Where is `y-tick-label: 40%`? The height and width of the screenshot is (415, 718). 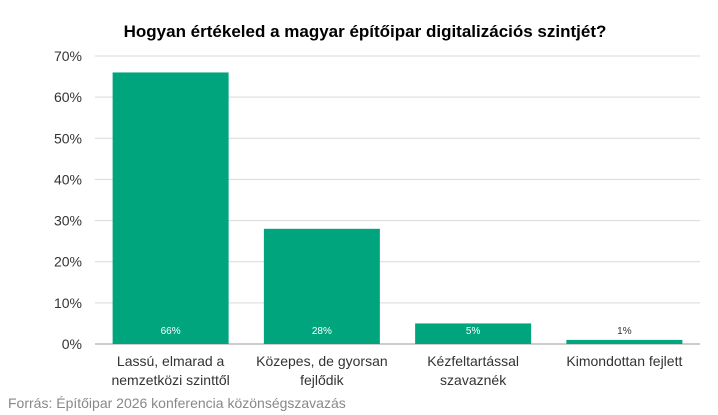 y-tick-label: 40% is located at coordinates (68, 179).